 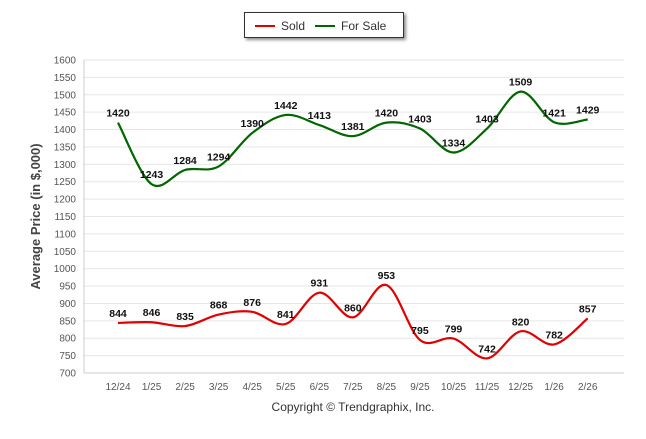 What do you see at coordinates (65, 95) in the screenshot?
I see `y-tick-label: 1500` at bounding box center [65, 95].